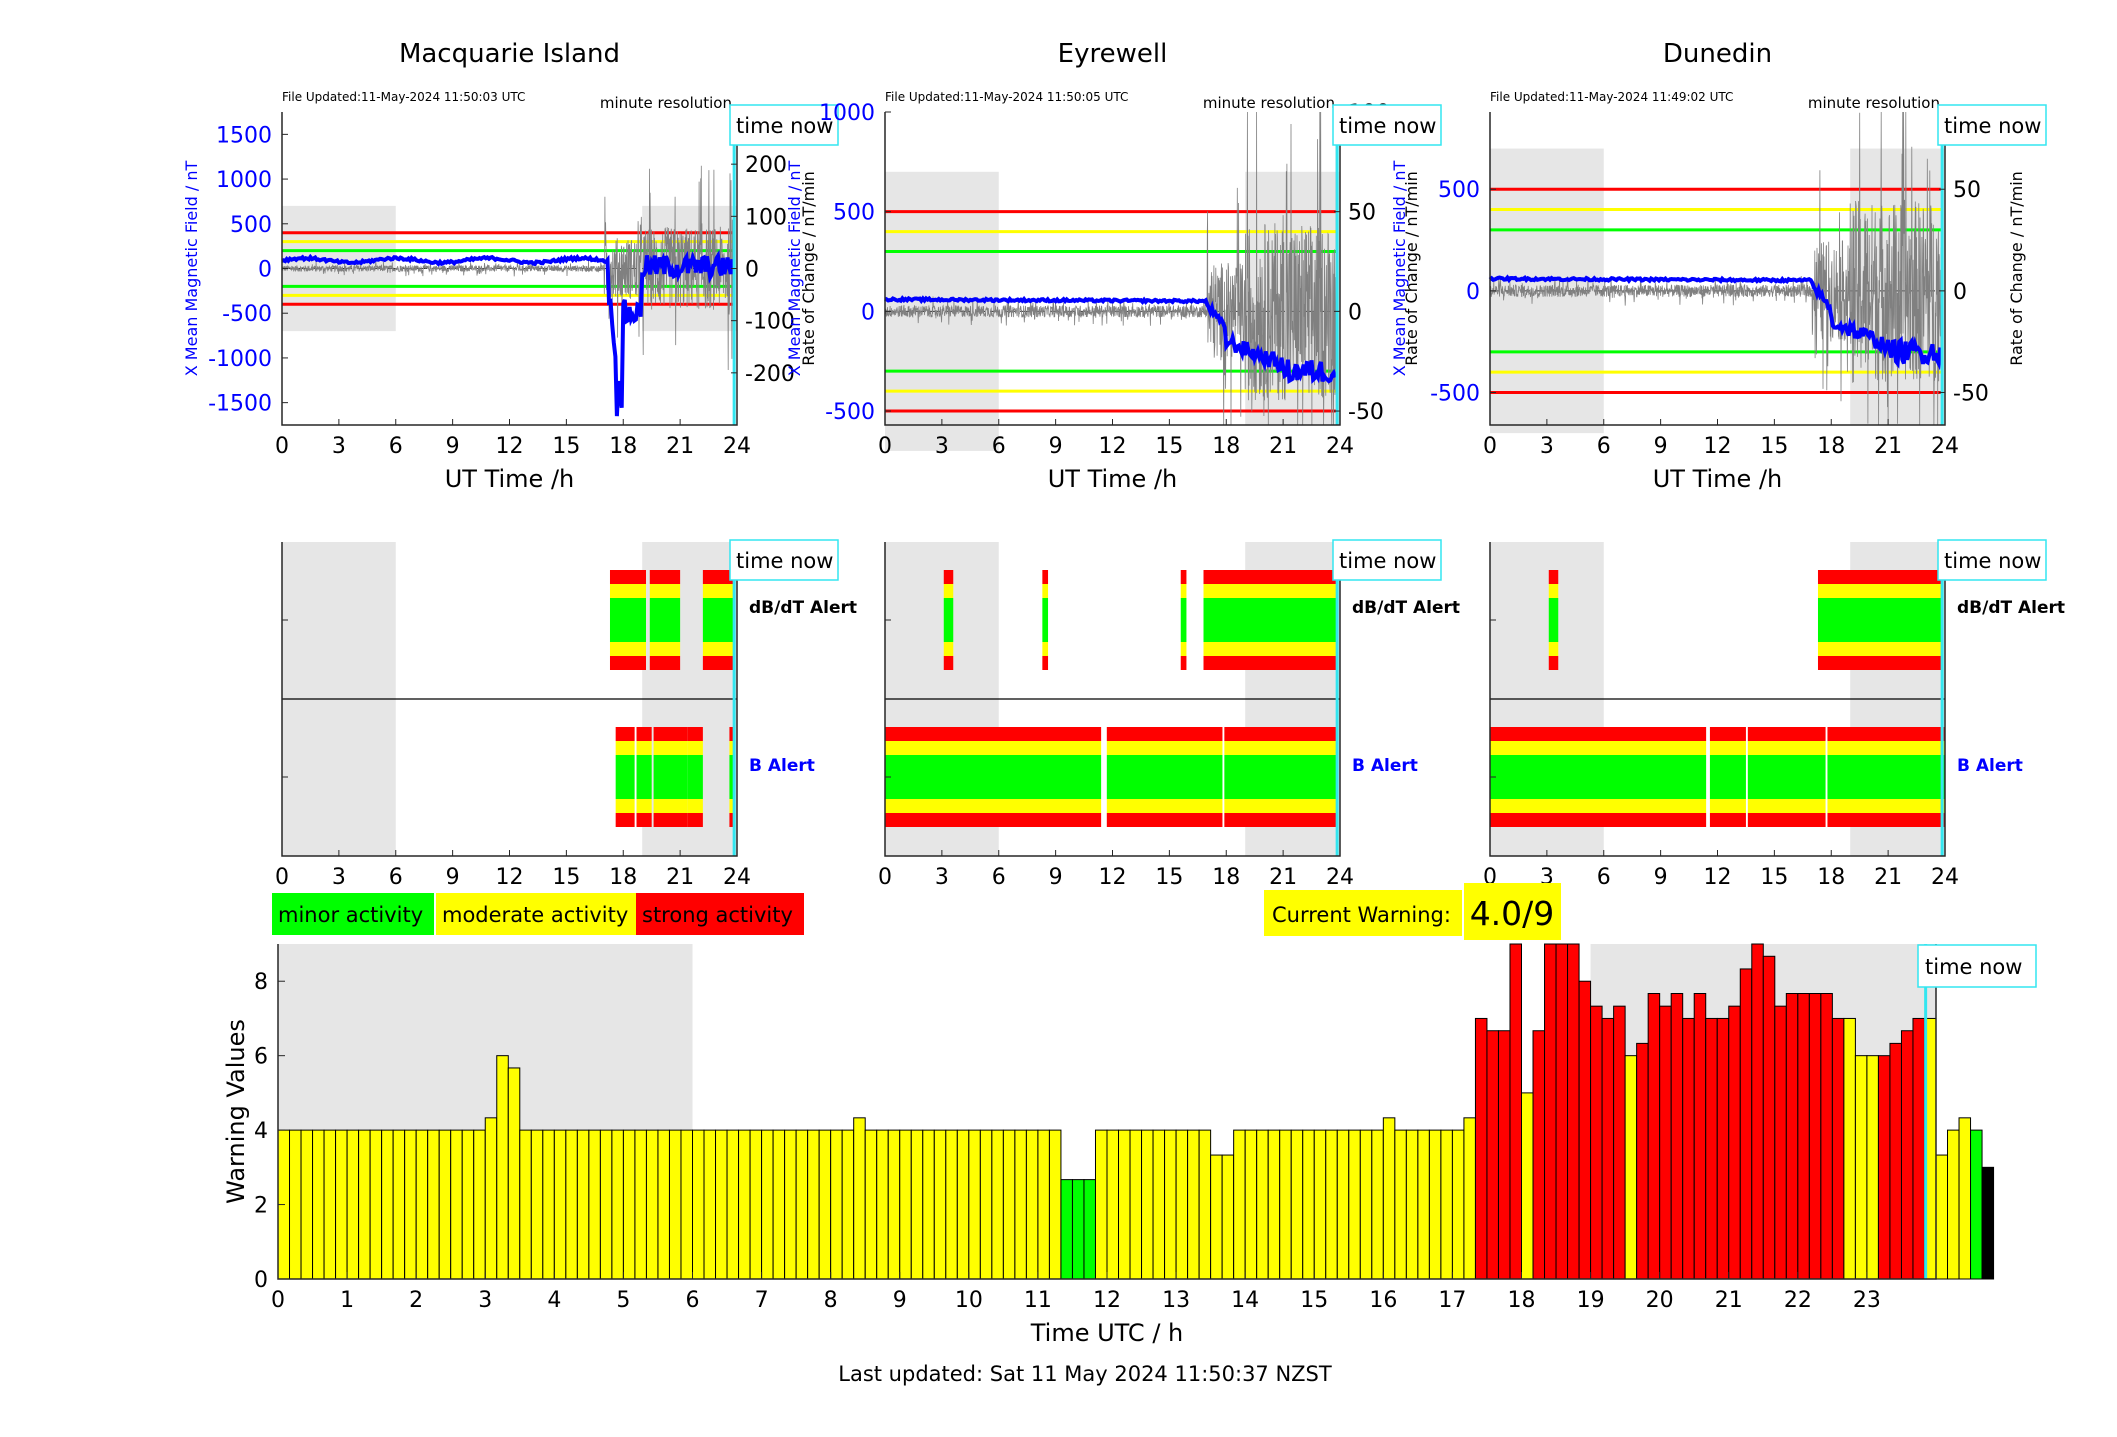 The width and height of the screenshot is (2117, 1437). I want to click on time-now-label: time now, so click(1387, 561).